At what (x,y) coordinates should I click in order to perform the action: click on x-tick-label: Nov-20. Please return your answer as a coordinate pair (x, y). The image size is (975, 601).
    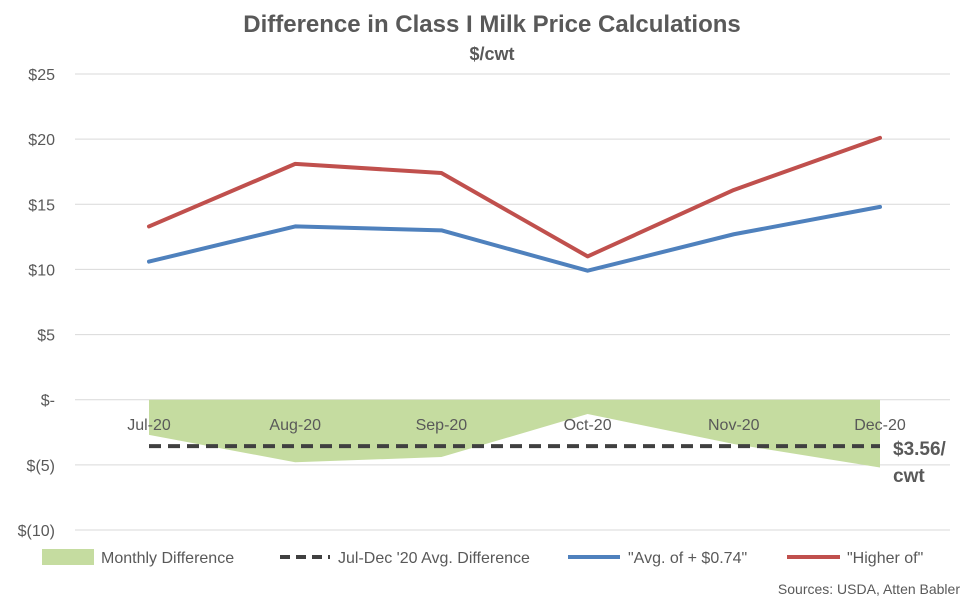
    Looking at the image, I should click on (734, 425).